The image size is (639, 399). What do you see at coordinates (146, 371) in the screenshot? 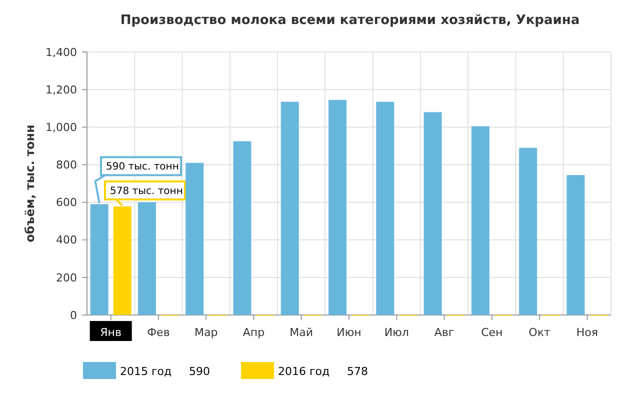
I see `legend-label: 2015 год` at bounding box center [146, 371].